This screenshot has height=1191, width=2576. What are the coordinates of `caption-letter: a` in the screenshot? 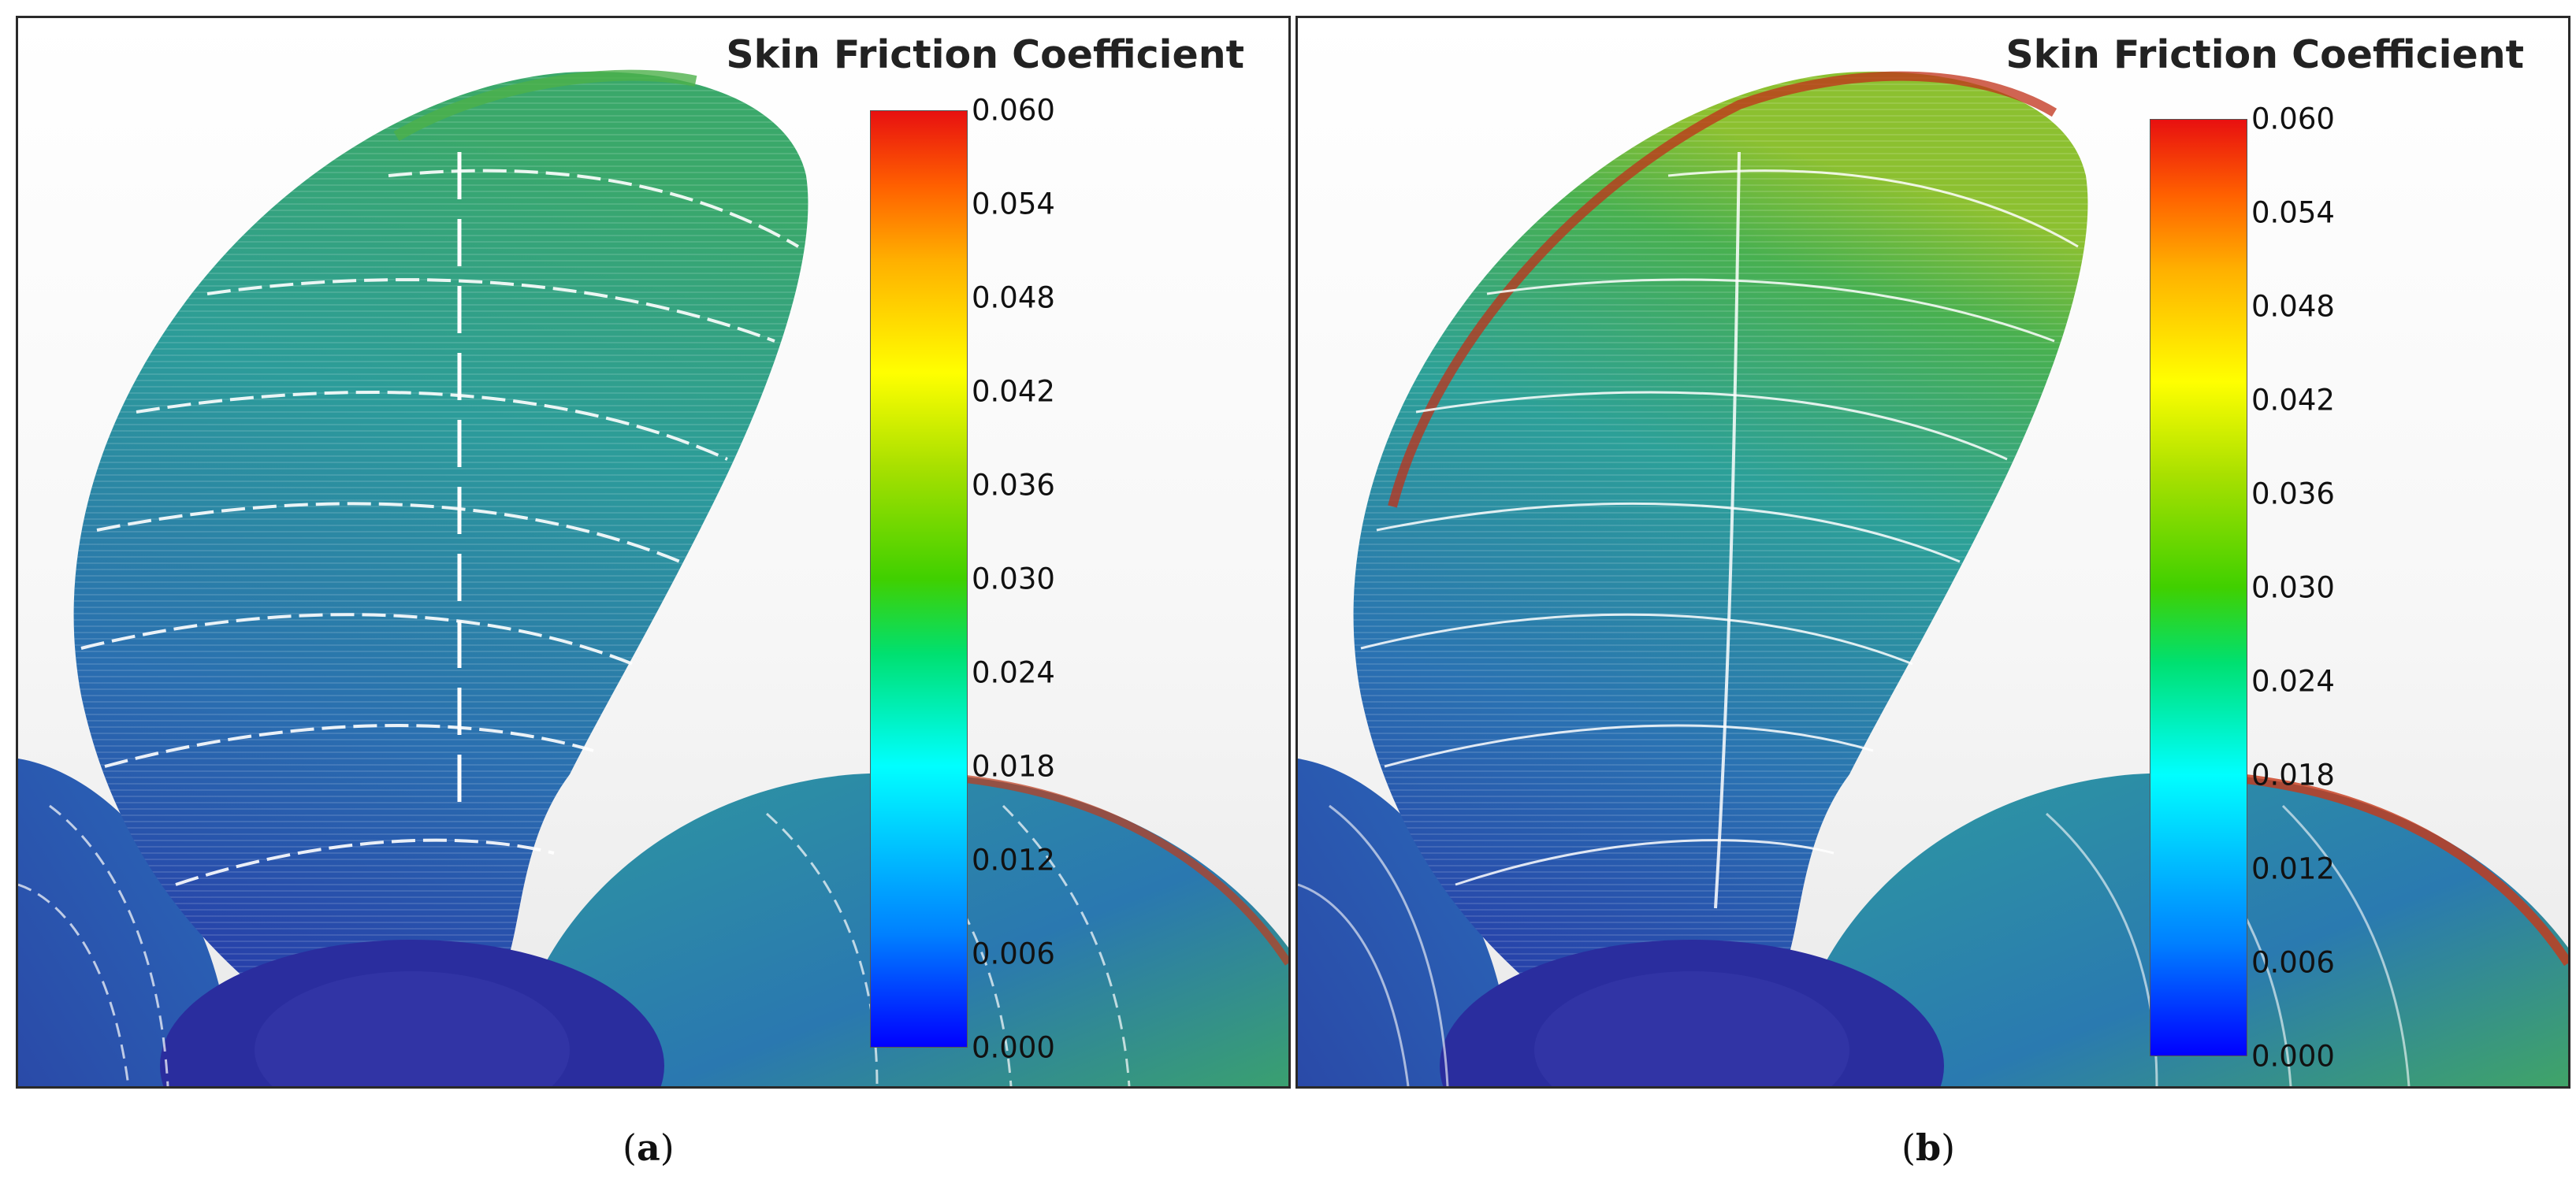 It's located at (648, 1147).